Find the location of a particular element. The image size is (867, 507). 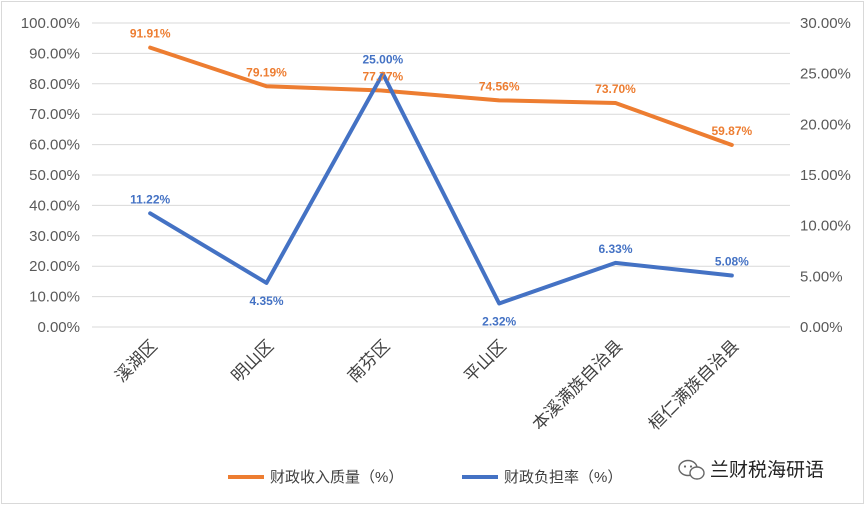

left-tick-label: 100.00% is located at coordinates (50, 23).